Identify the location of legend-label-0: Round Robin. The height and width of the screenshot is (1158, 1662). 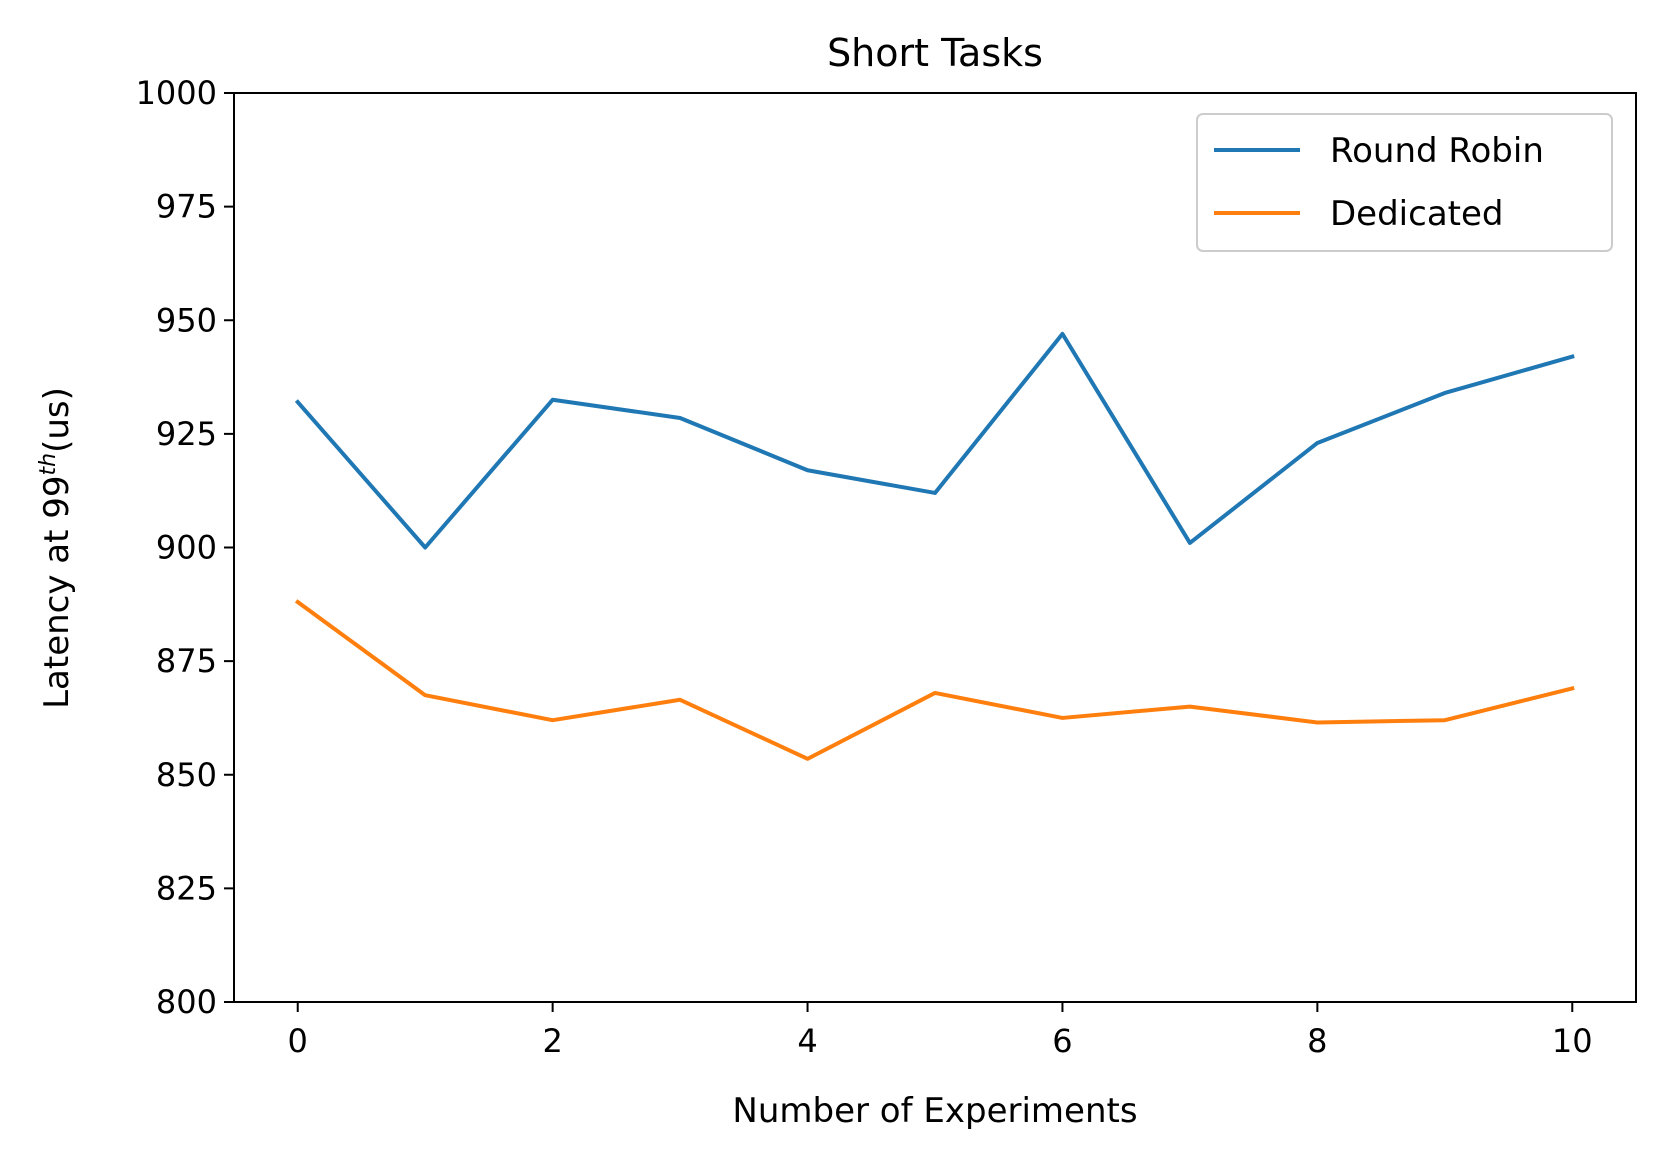
(1437, 151).